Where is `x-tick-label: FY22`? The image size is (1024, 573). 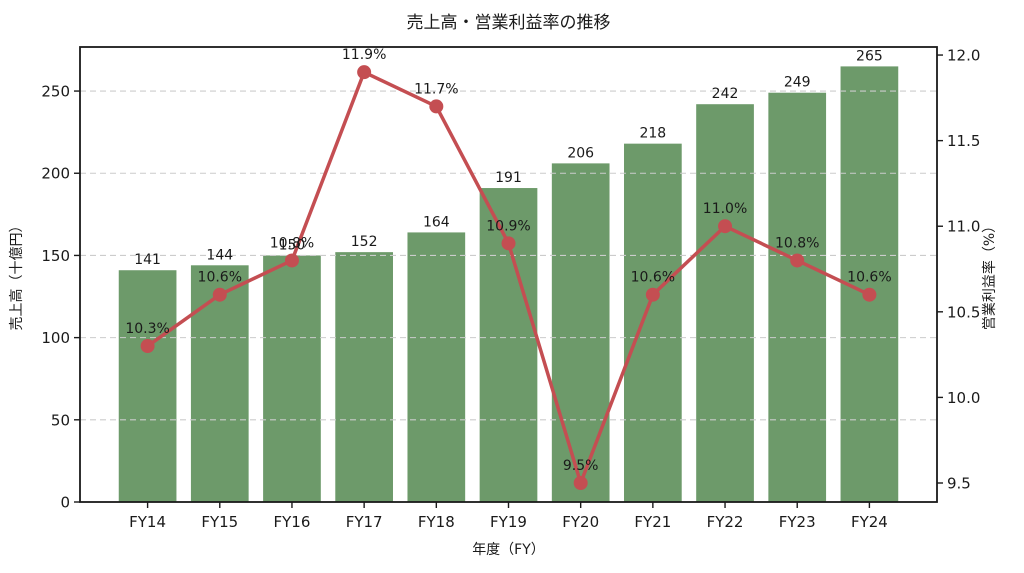
x-tick-label: FY22 is located at coordinates (725, 522).